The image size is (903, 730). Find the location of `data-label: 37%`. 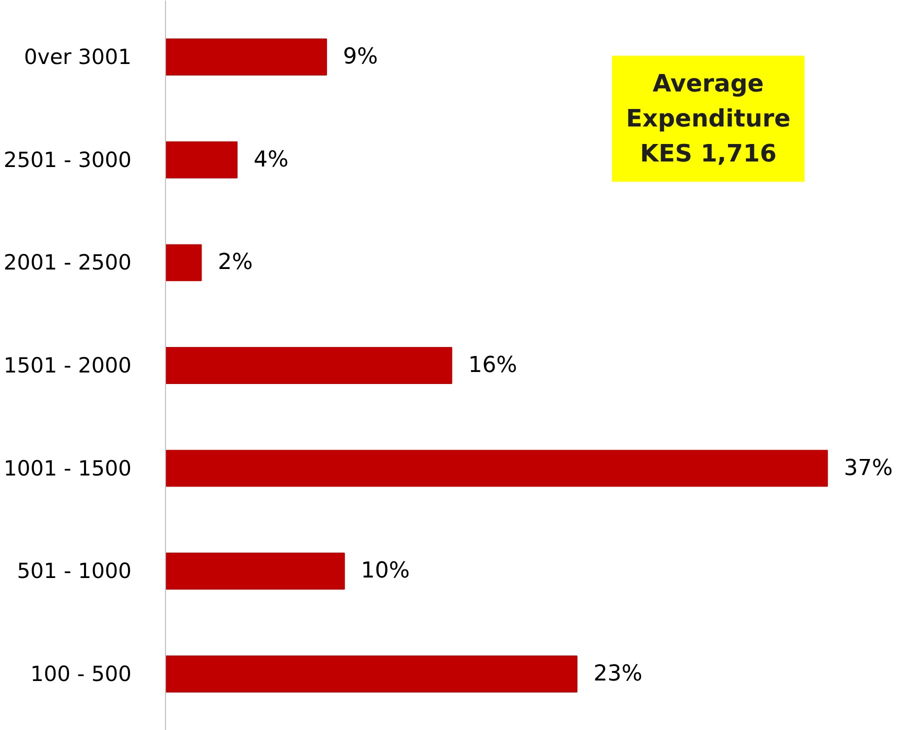

data-label: 37% is located at coordinates (868, 468).